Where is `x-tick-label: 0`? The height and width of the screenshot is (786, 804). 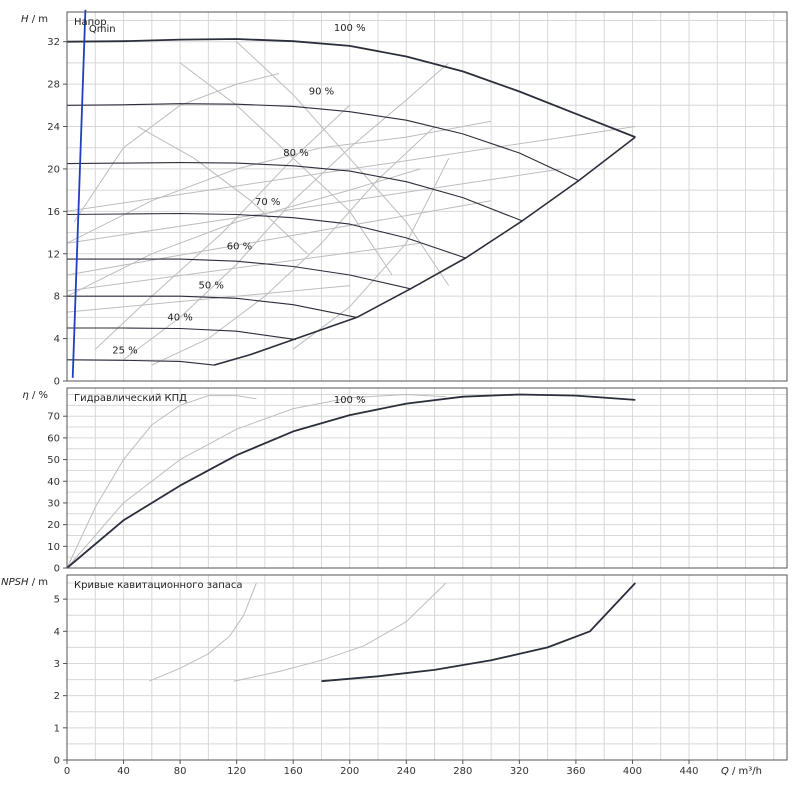 x-tick-label: 0 is located at coordinates (67, 771).